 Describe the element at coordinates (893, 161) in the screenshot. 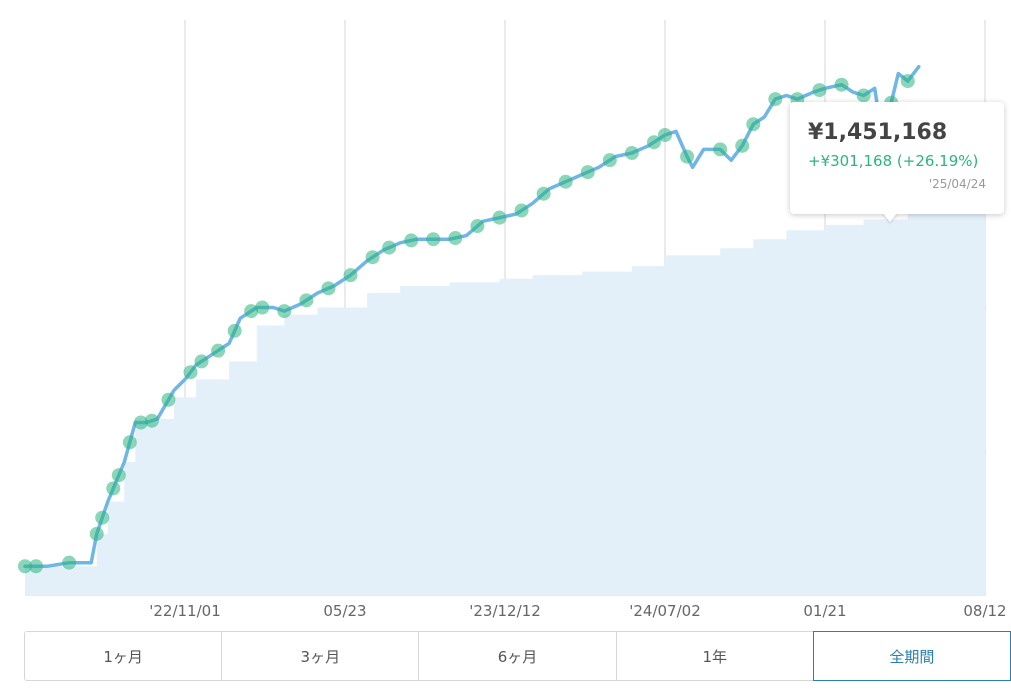

I see `tooltip-change: +¥301,168 (+26.19%)` at that location.